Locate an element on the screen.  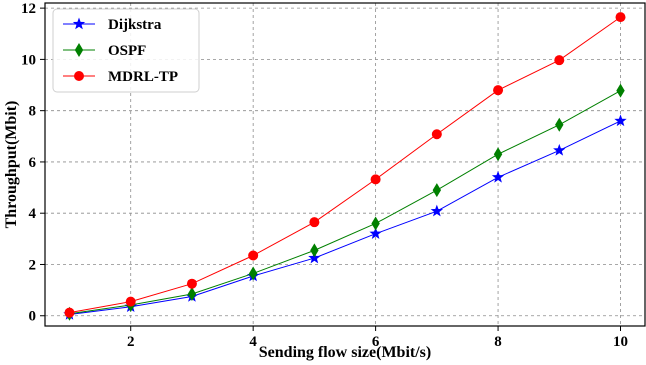
x-tick-label: 6 is located at coordinates (376, 342).